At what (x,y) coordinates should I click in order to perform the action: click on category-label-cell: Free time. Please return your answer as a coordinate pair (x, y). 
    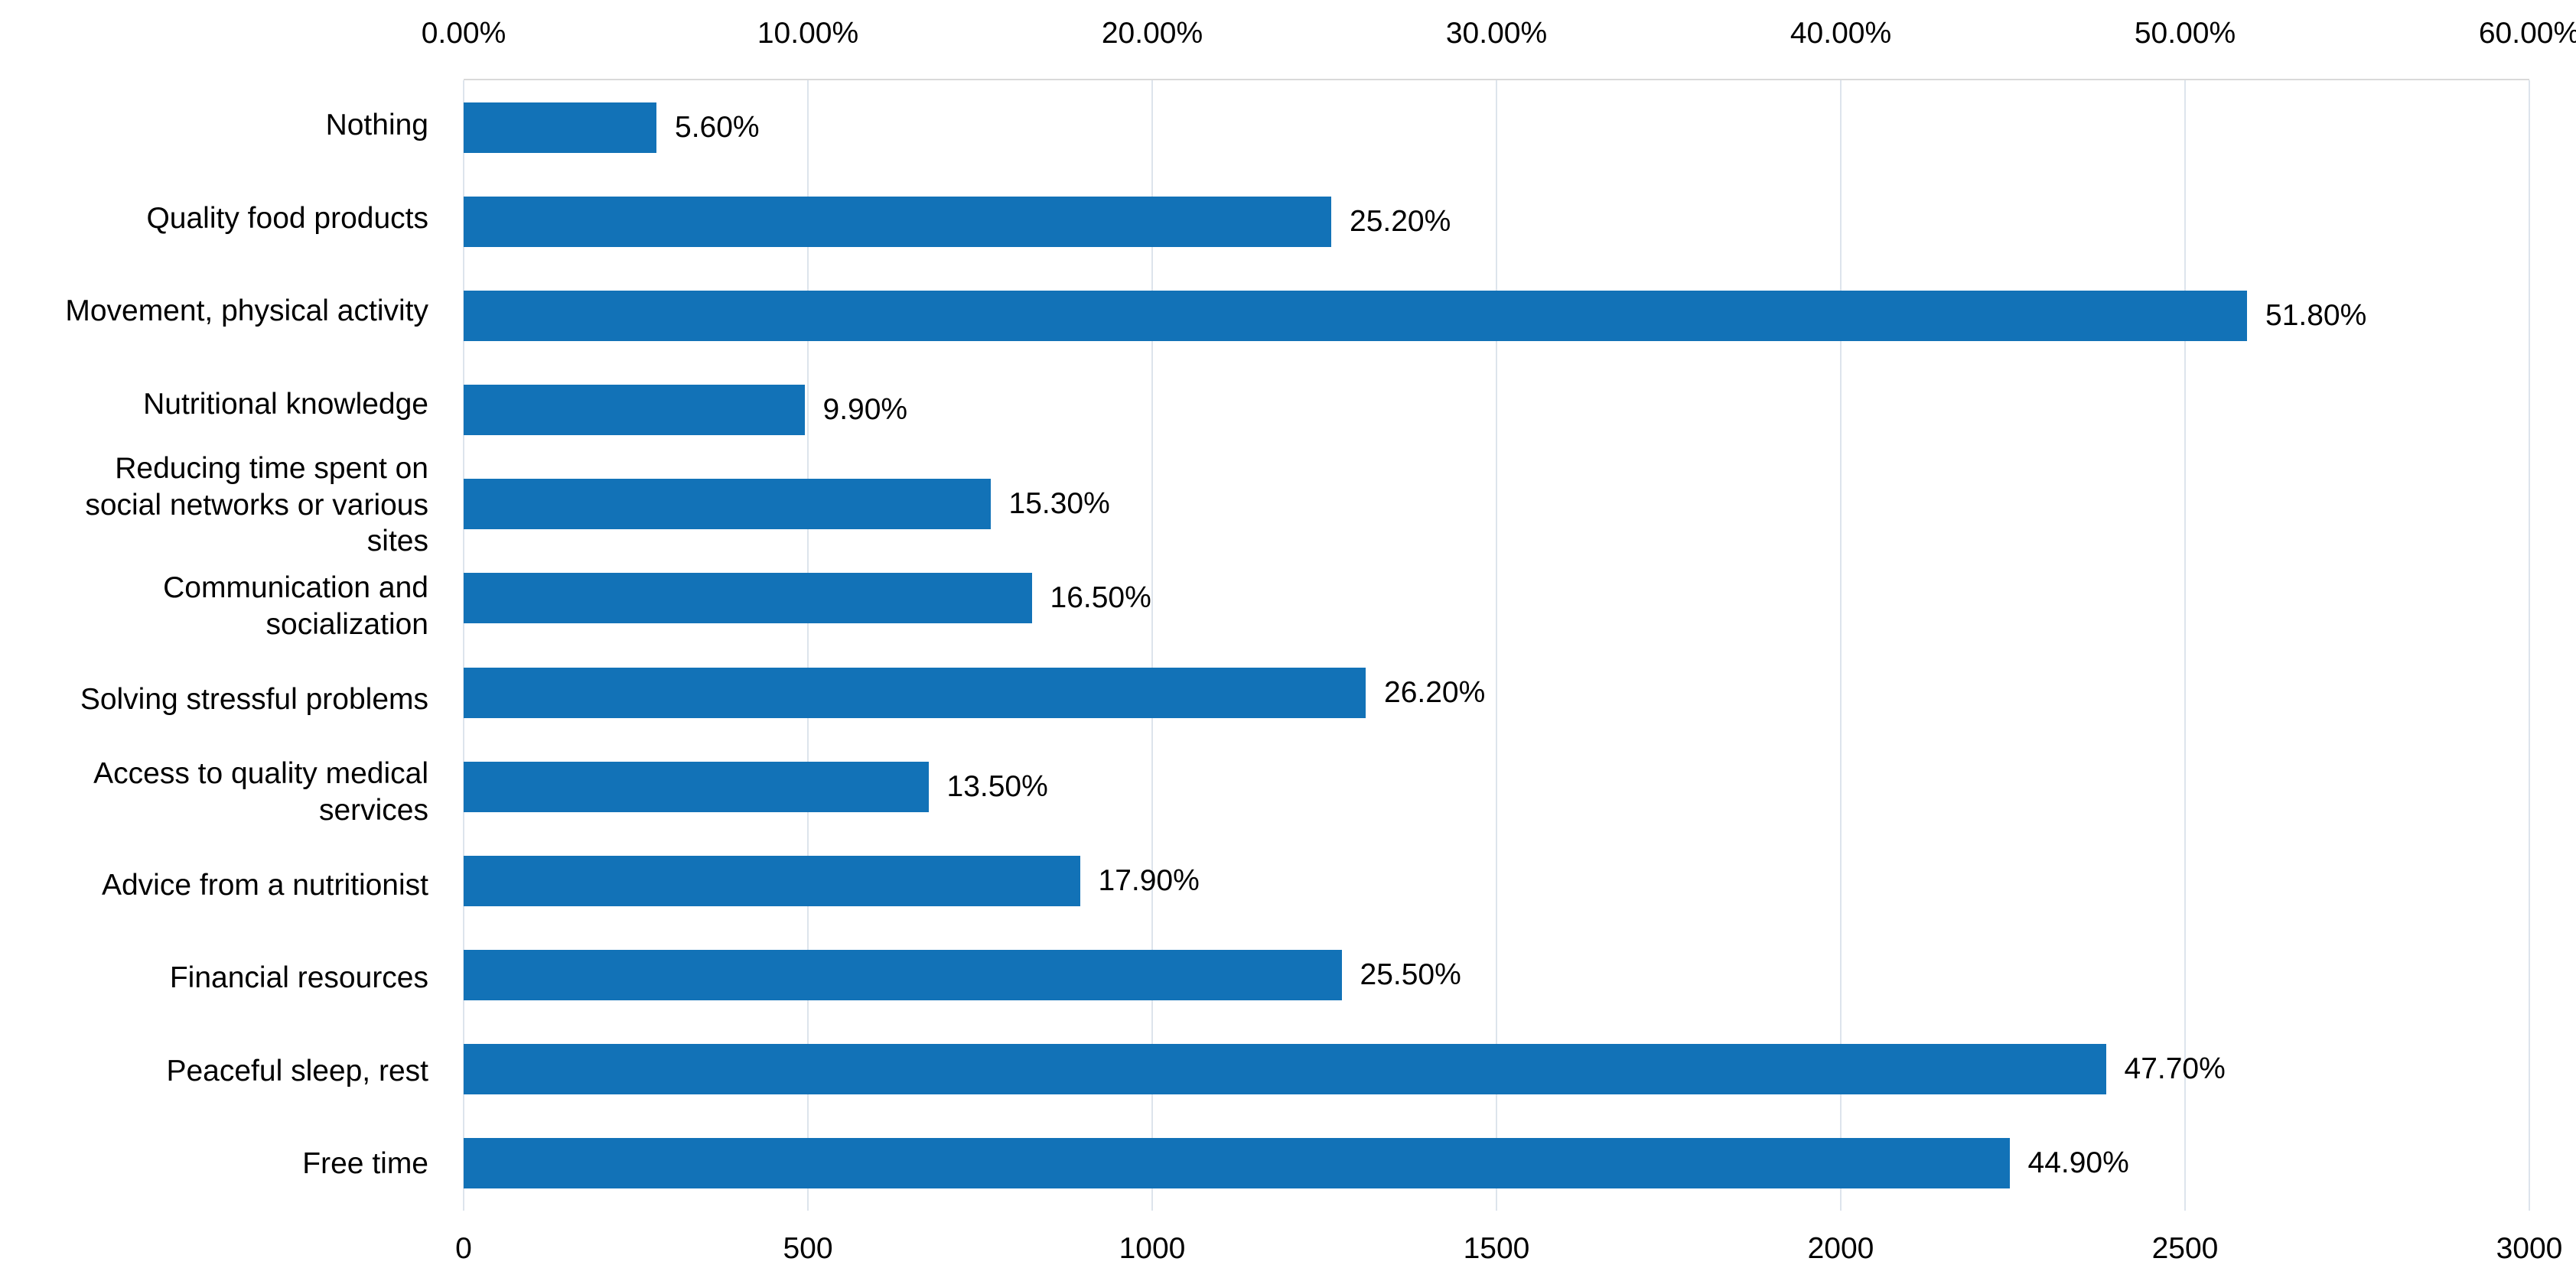
    Looking at the image, I should click on (224, 1164).